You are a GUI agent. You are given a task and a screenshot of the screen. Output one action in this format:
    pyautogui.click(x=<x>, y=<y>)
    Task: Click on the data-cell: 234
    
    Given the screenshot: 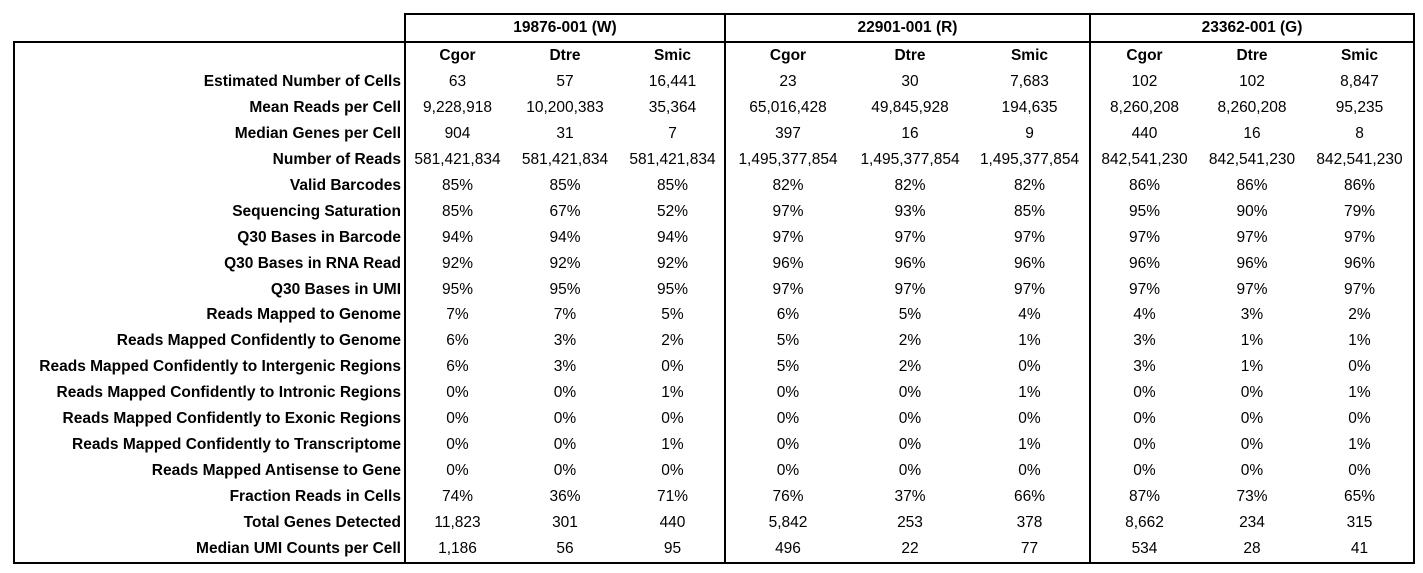 What is the action you would take?
    pyautogui.click(x=1252, y=523)
    